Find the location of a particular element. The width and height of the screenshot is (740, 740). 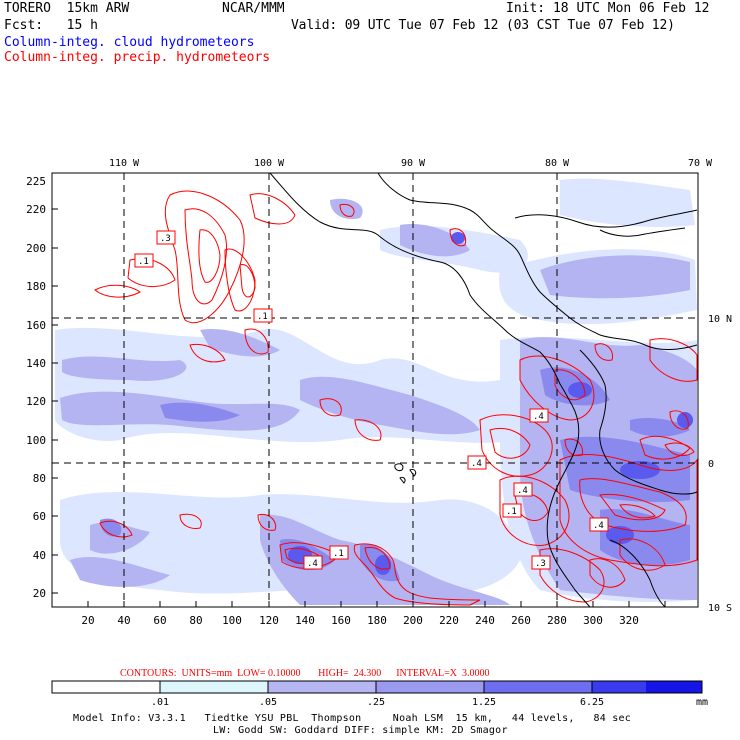

low-label: LOW= 0.10000 is located at coordinates (269, 673).